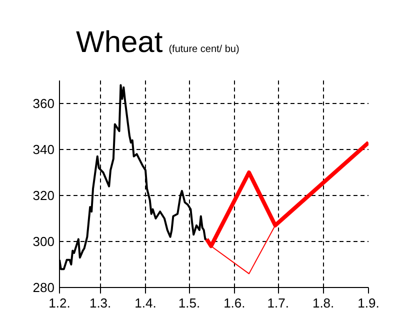 The height and width of the screenshot is (335, 395). Describe the element at coordinates (145, 303) in the screenshot. I see `x-tick-label: 1.4.` at that location.